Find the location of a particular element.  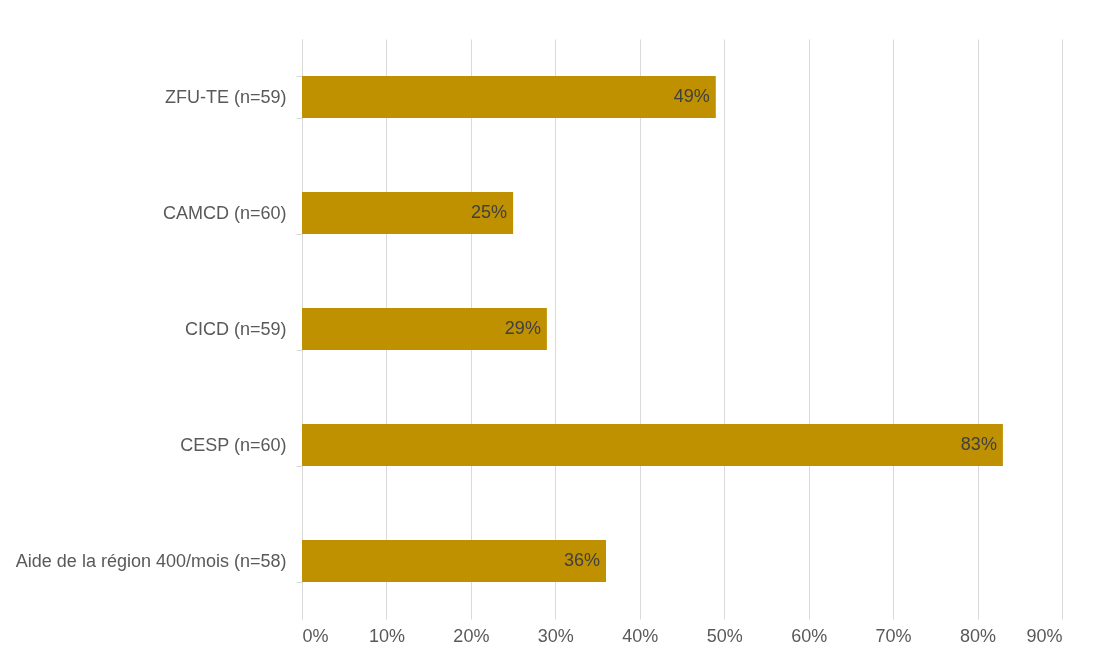

y-tick-label: ZFU-TE (n=59) is located at coordinates (225, 96).